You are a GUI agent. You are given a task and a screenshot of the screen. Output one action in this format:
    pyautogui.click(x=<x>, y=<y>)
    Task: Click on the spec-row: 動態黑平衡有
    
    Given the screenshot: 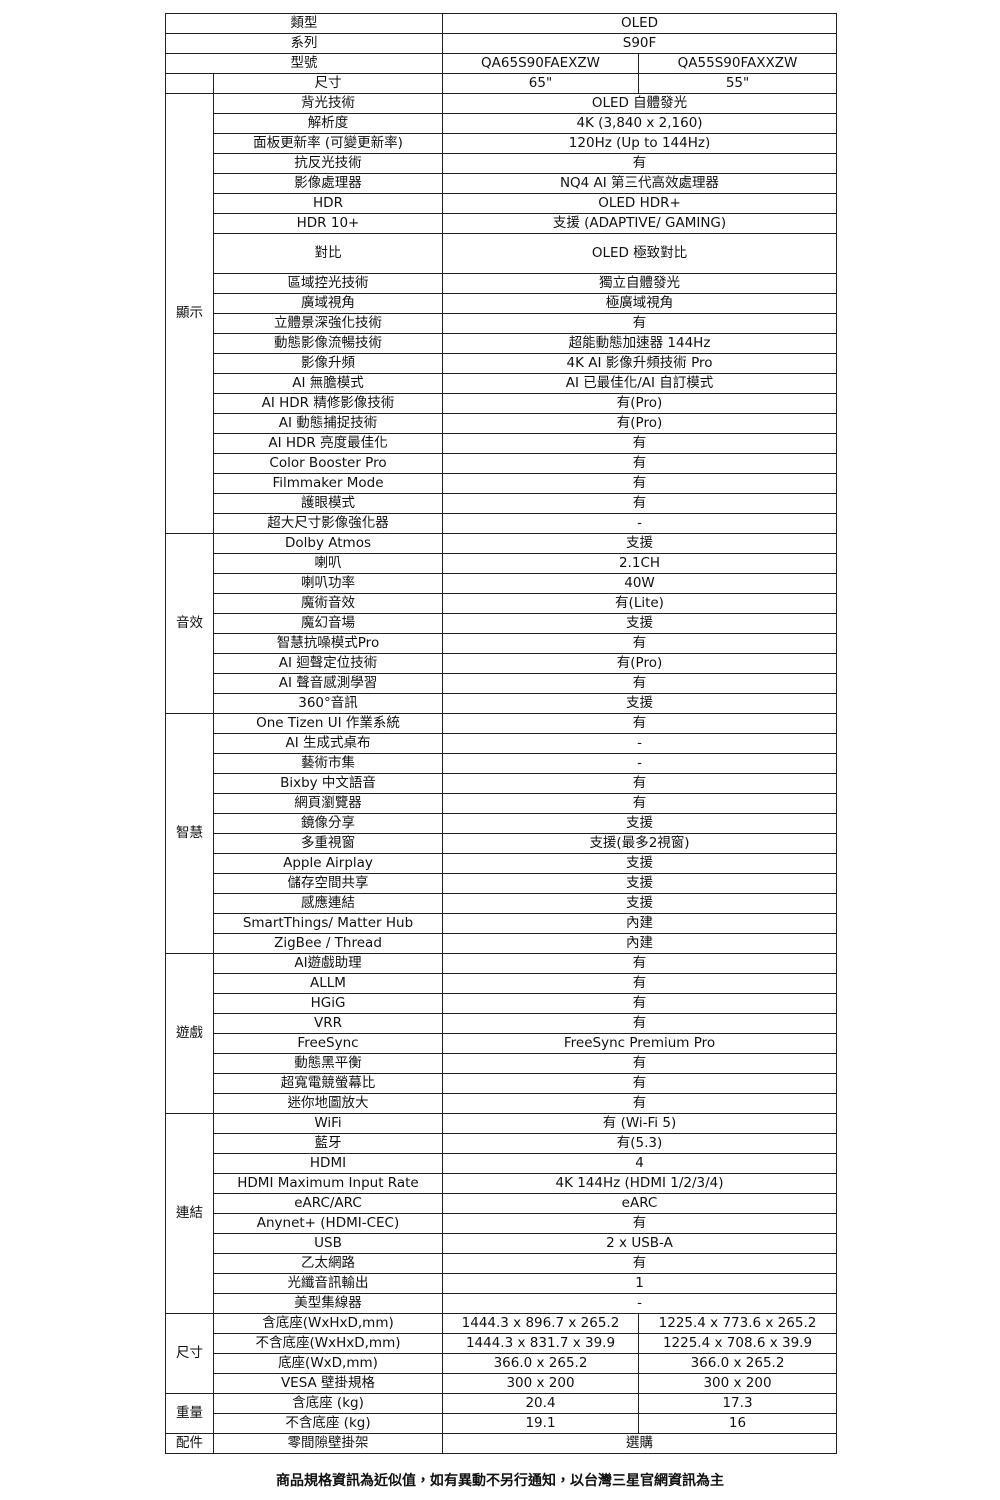 What is the action you would take?
    pyautogui.click(x=502, y=1063)
    